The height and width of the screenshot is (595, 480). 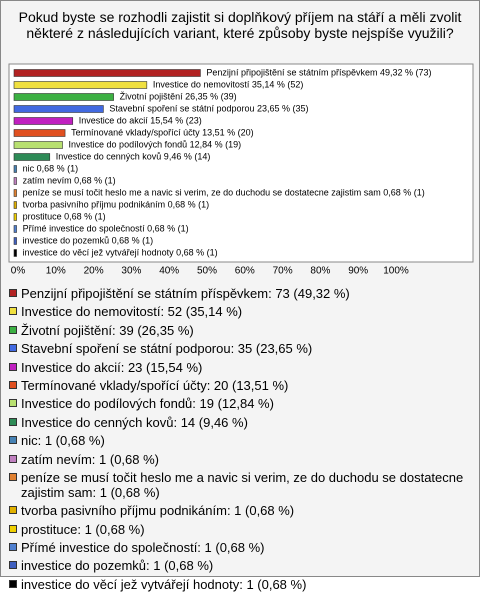 I want to click on bar-label: Investice do nemovitostí 35,14 % (52), so click(x=228, y=84).